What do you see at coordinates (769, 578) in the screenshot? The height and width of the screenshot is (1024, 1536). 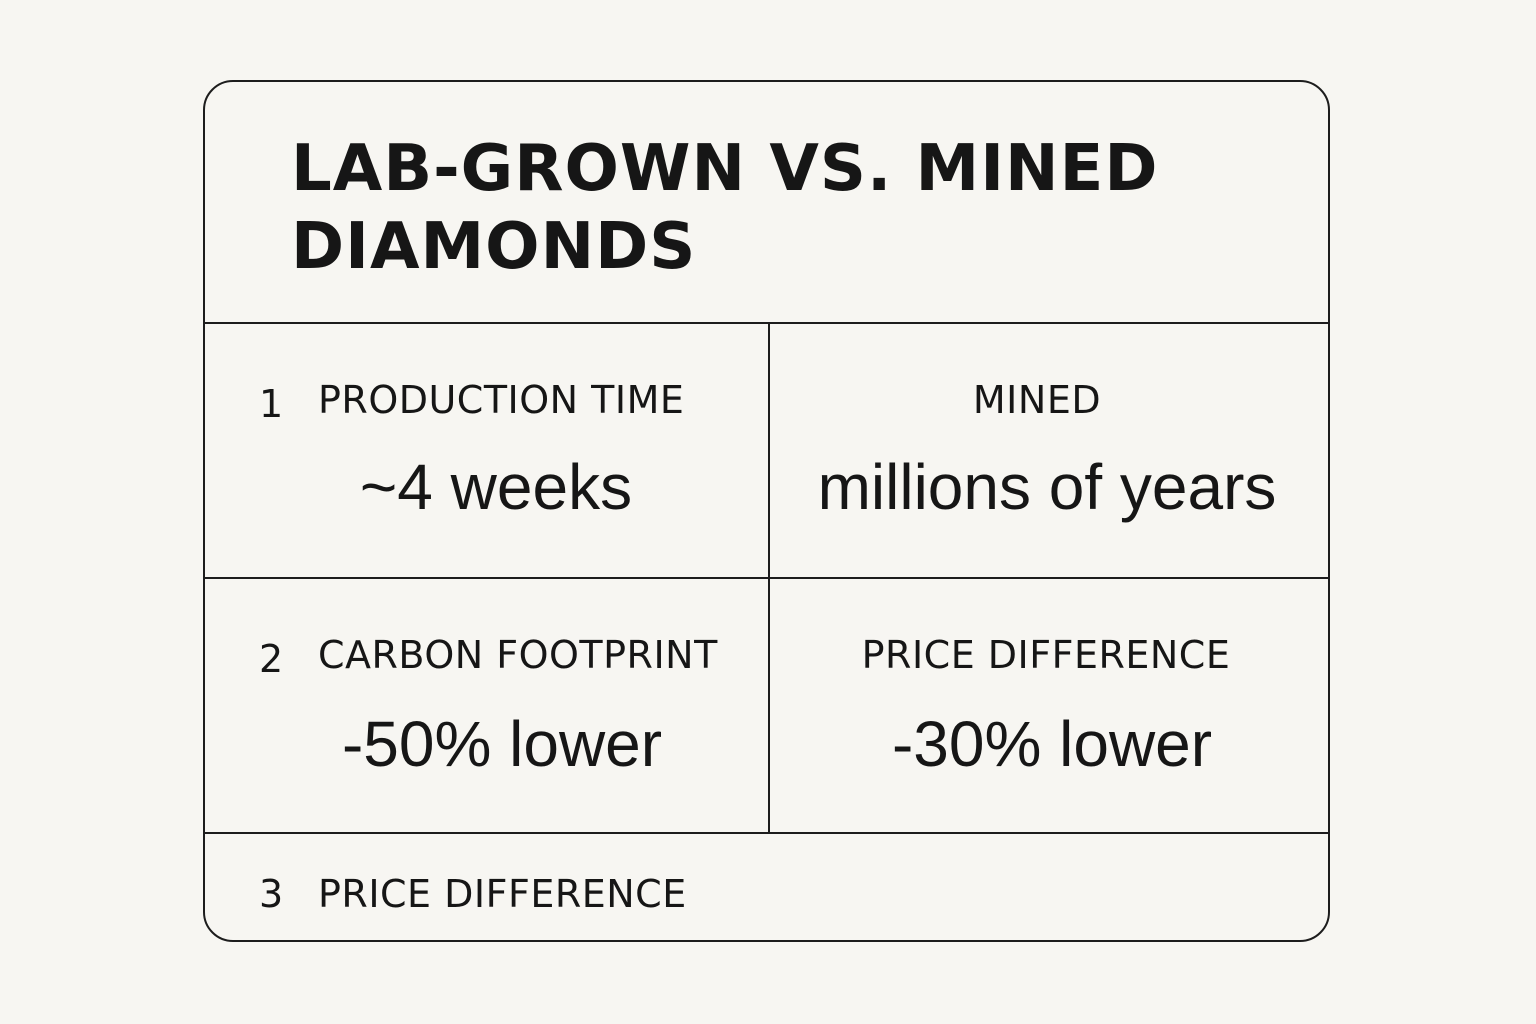 I see `column-divider` at bounding box center [769, 578].